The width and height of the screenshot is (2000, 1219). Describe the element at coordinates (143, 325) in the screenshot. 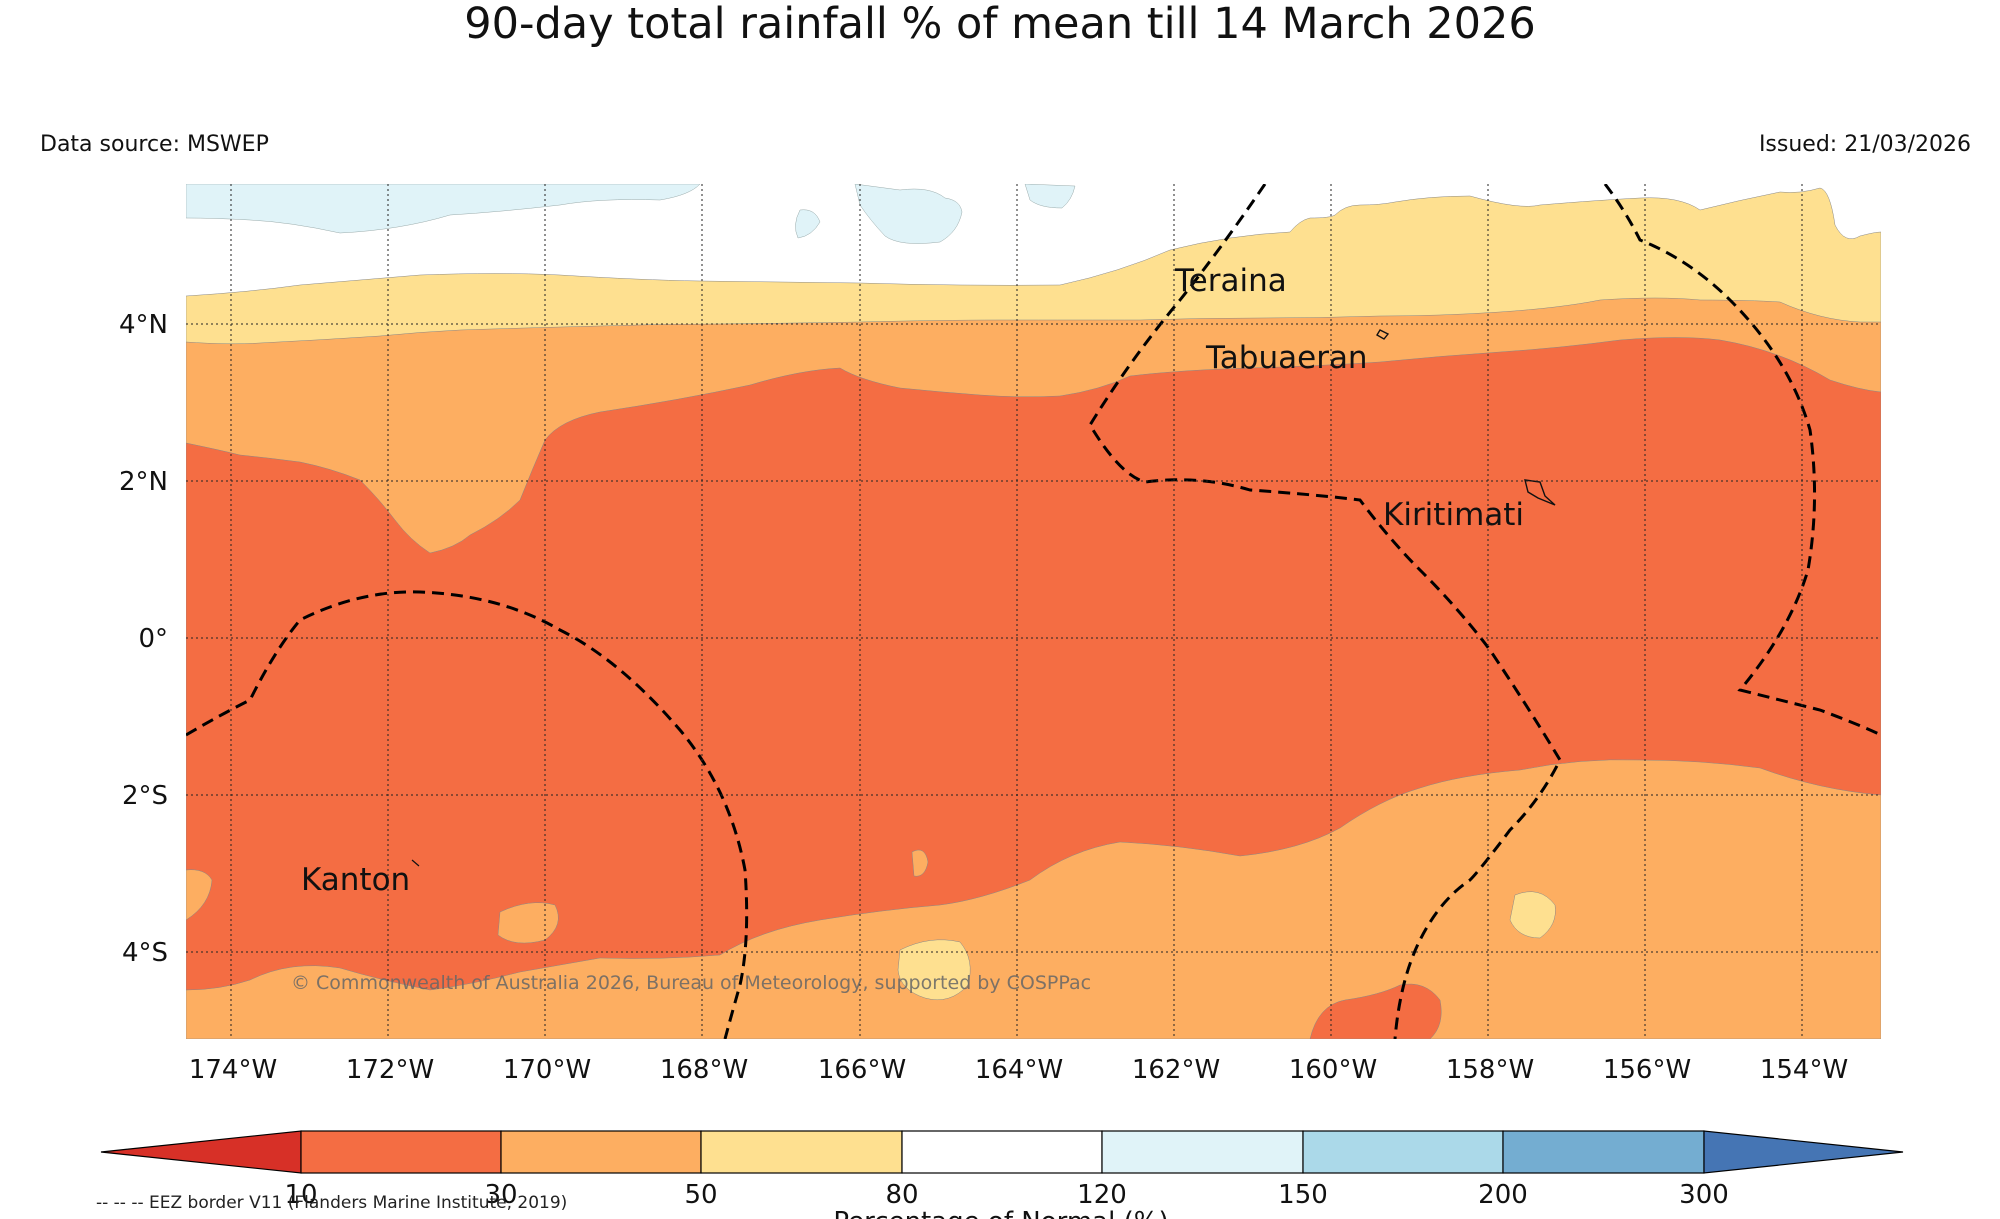

I see `latitude-tick-label: 4°N` at that location.